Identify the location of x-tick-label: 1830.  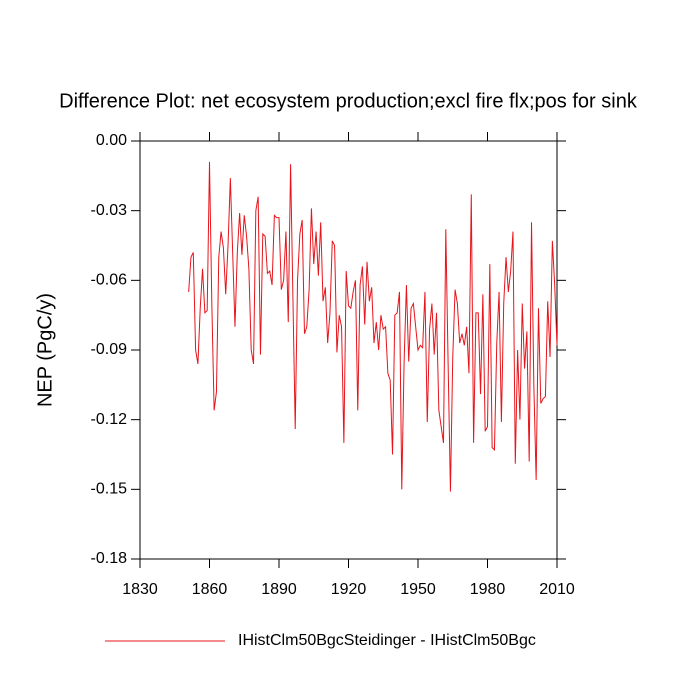
(140, 589).